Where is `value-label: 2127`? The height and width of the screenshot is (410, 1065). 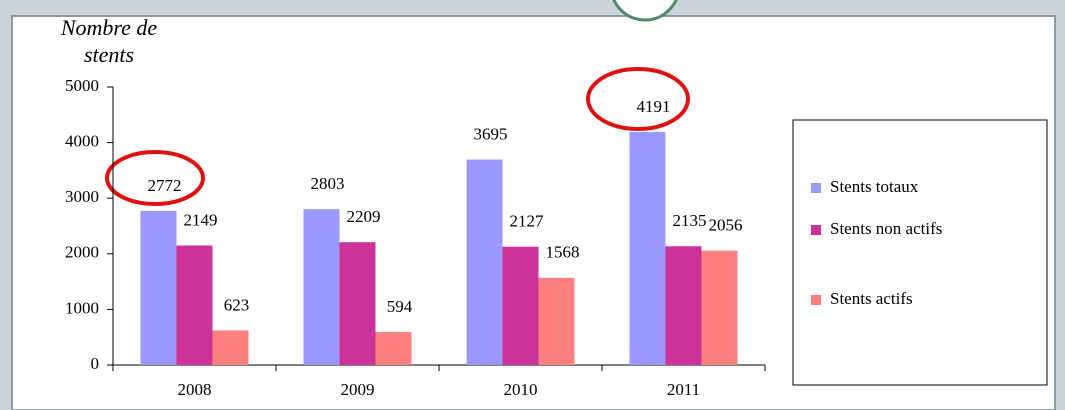 value-label: 2127 is located at coordinates (527, 221).